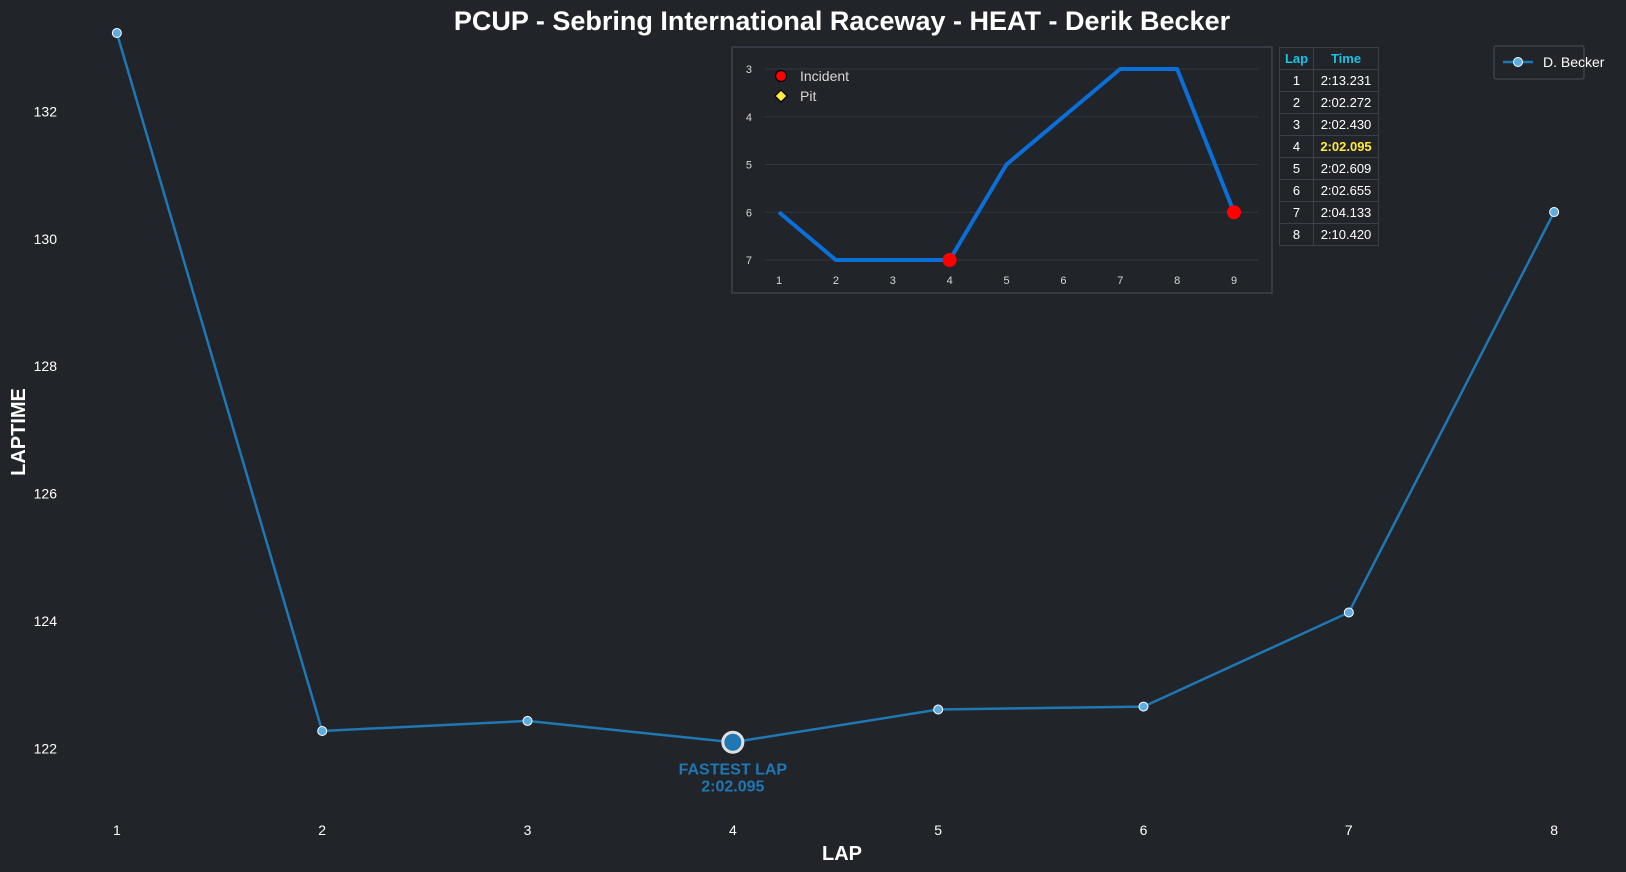  I want to click on incident-legend-marker, so click(781, 76).